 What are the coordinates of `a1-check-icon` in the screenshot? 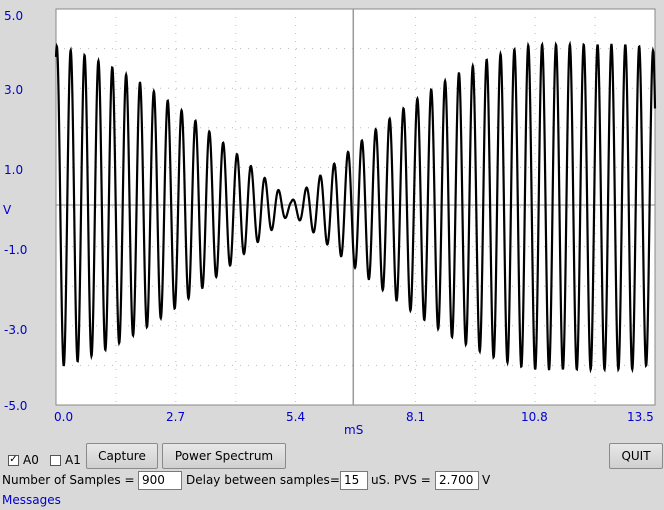 It's located at (55, 460).